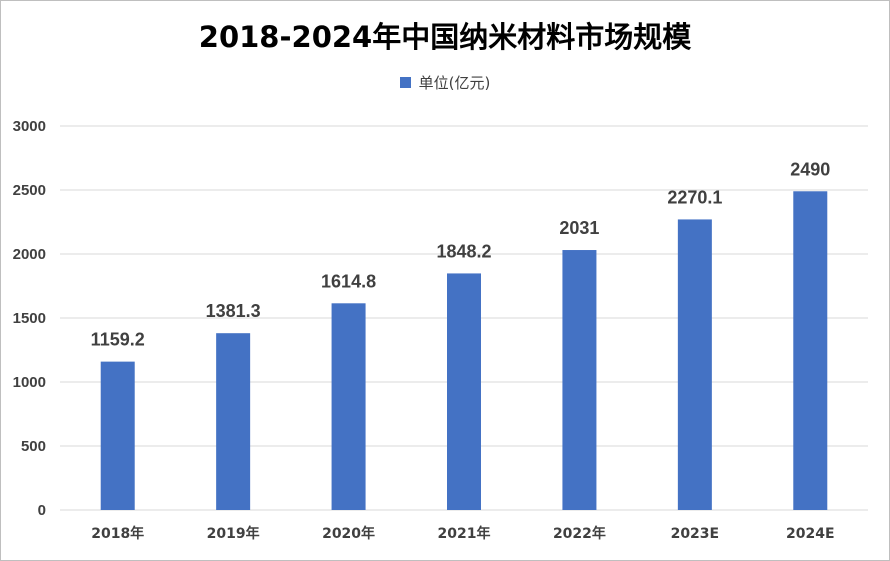  What do you see at coordinates (579, 533) in the screenshot?
I see `x-tick-label: 2022年` at bounding box center [579, 533].